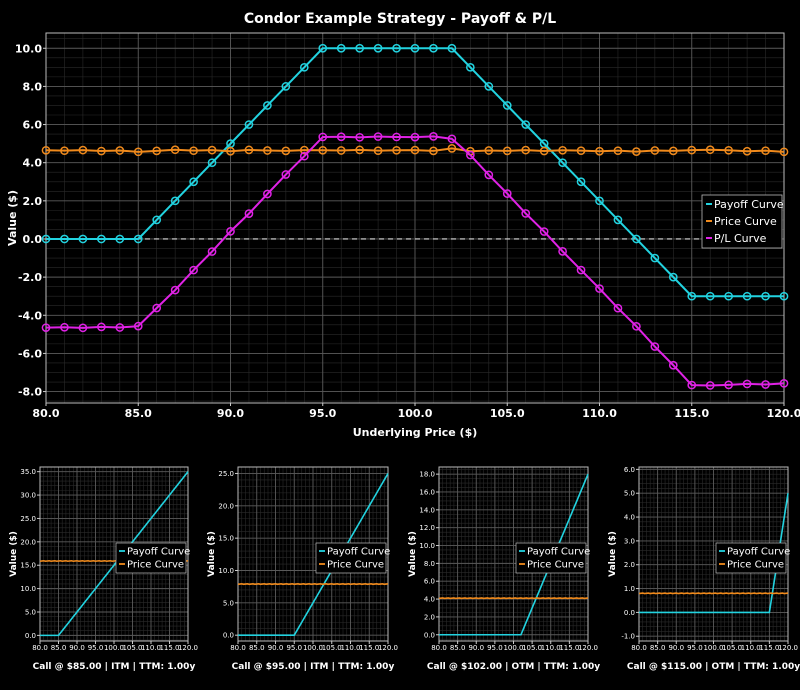 Image resolution: width=800 pixels, height=690 pixels. What do you see at coordinates (628, 637) in the screenshot?
I see `y-tick-label: -1.0` at bounding box center [628, 637].